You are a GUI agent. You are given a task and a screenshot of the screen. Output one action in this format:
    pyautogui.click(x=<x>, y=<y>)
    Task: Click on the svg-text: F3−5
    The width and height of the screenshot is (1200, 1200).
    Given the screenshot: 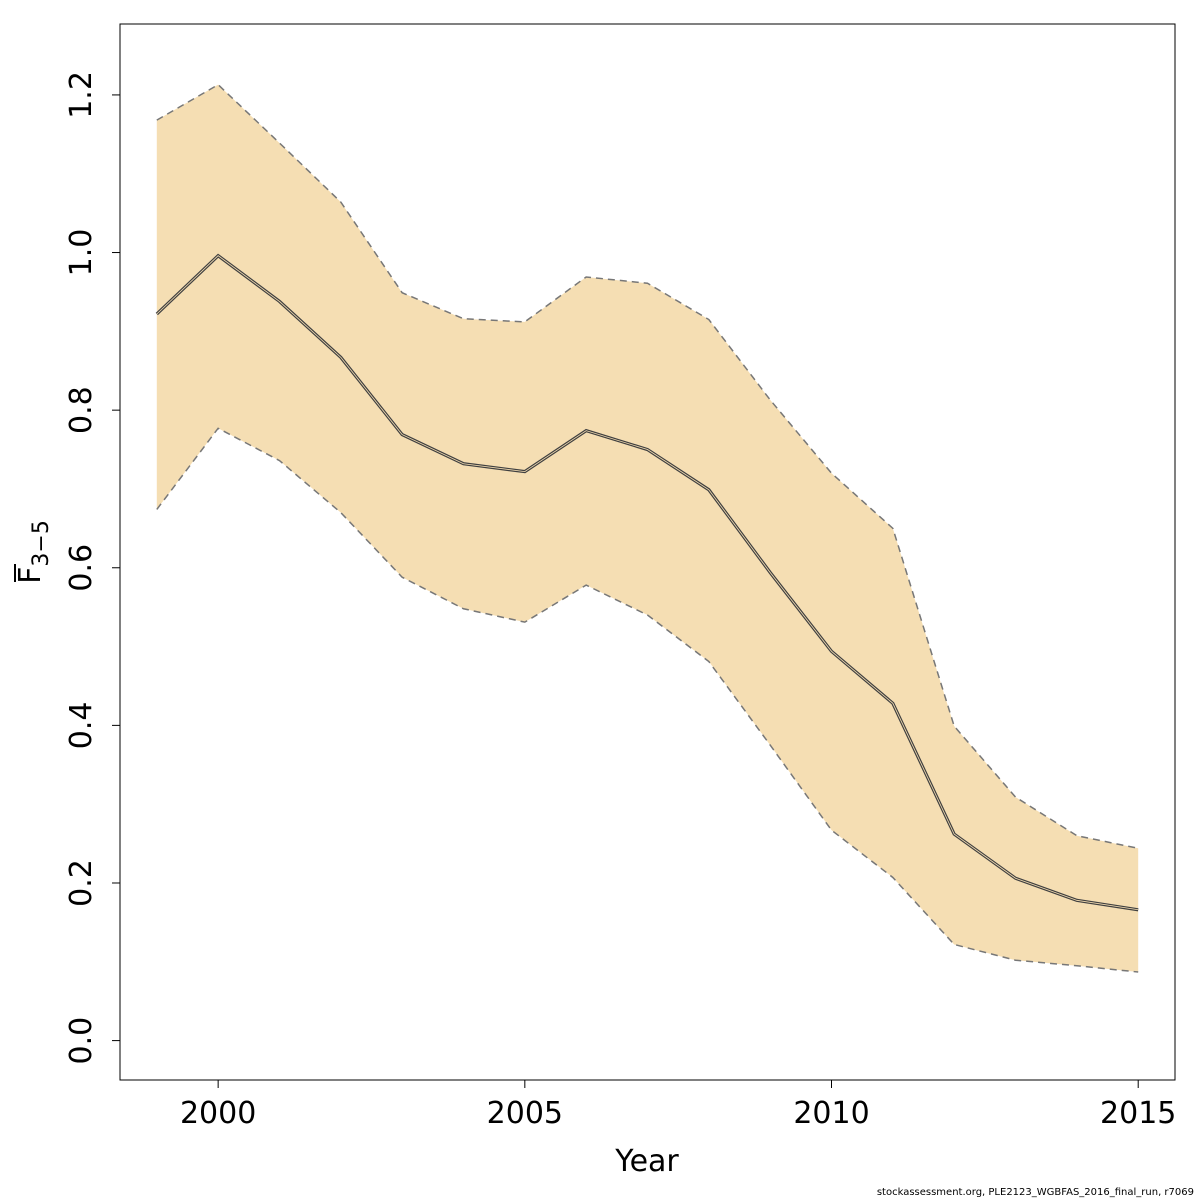 What is the action you would take?
    pyautogui.click(x=33, y=552)
    